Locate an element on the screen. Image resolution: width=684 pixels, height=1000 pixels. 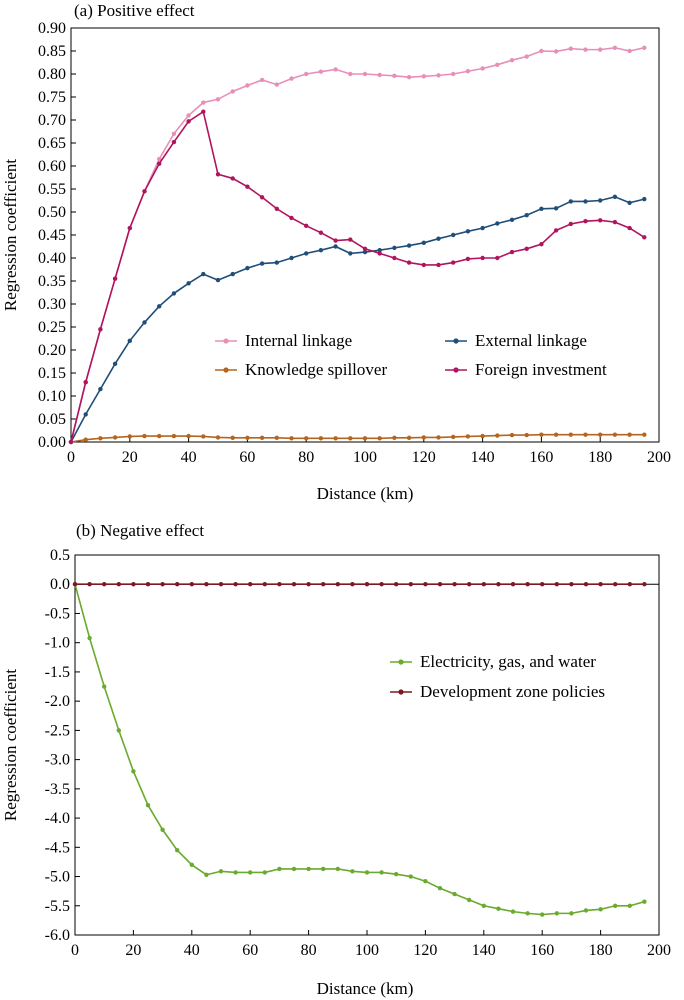
x-tick-label: 160 is located at coordinates (541, 457).